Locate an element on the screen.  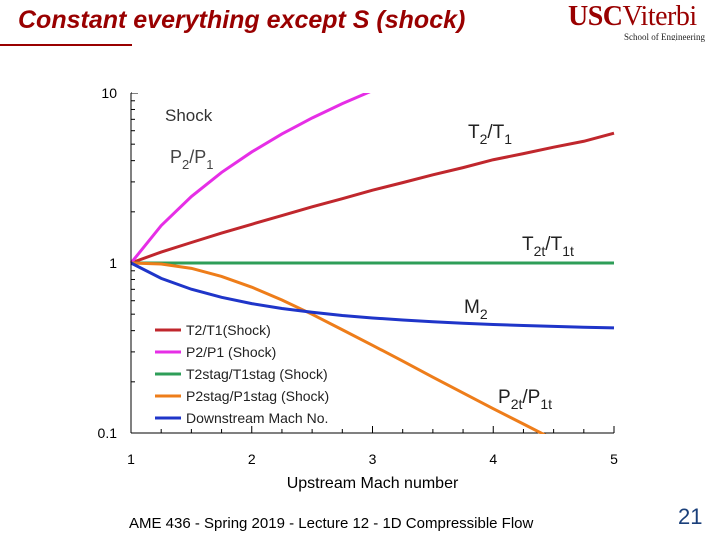
legend-label: T2/T1(Shock) is located at coordinates (228, 330).